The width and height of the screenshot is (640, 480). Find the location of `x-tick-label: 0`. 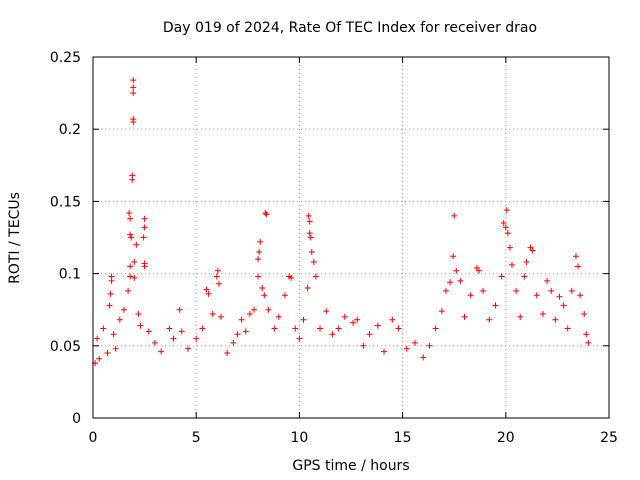

x-tick-label: 0 is located at coordinates (93, 438).